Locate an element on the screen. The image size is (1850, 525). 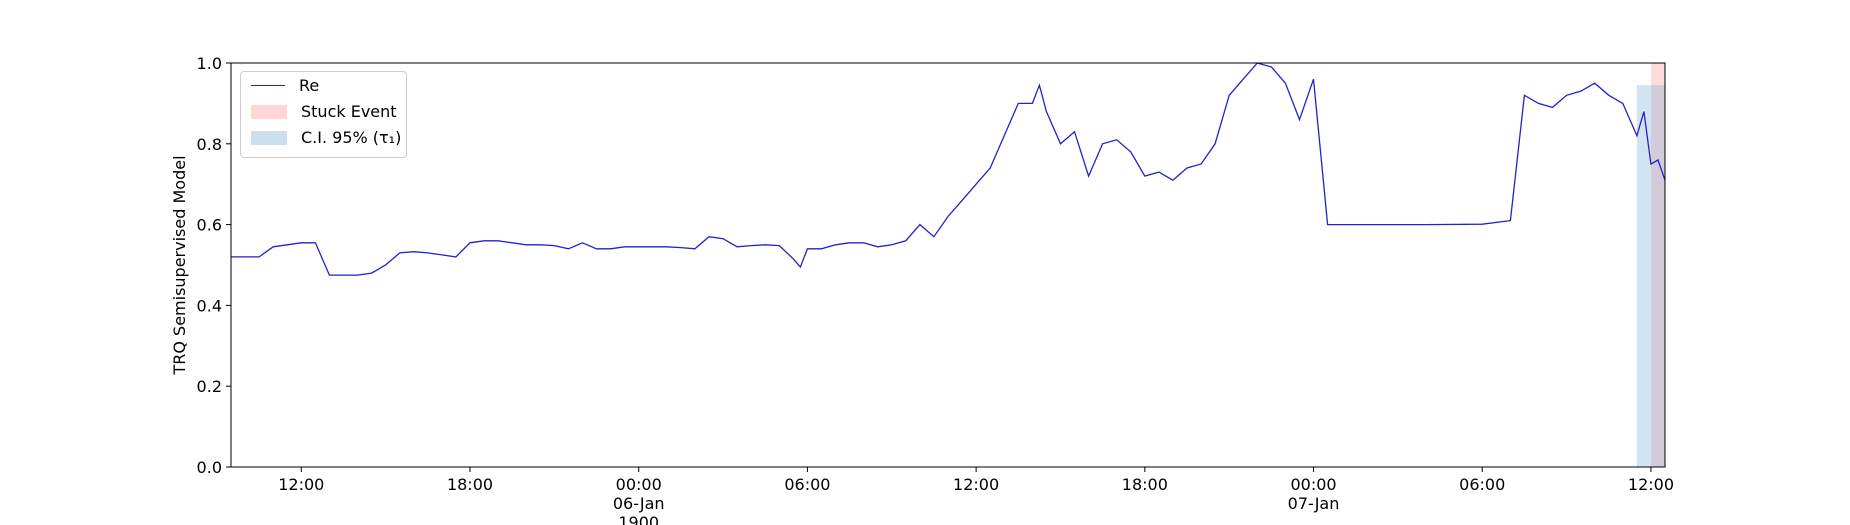
legend-label: Stuck Event is located at coordinates (349, 111).